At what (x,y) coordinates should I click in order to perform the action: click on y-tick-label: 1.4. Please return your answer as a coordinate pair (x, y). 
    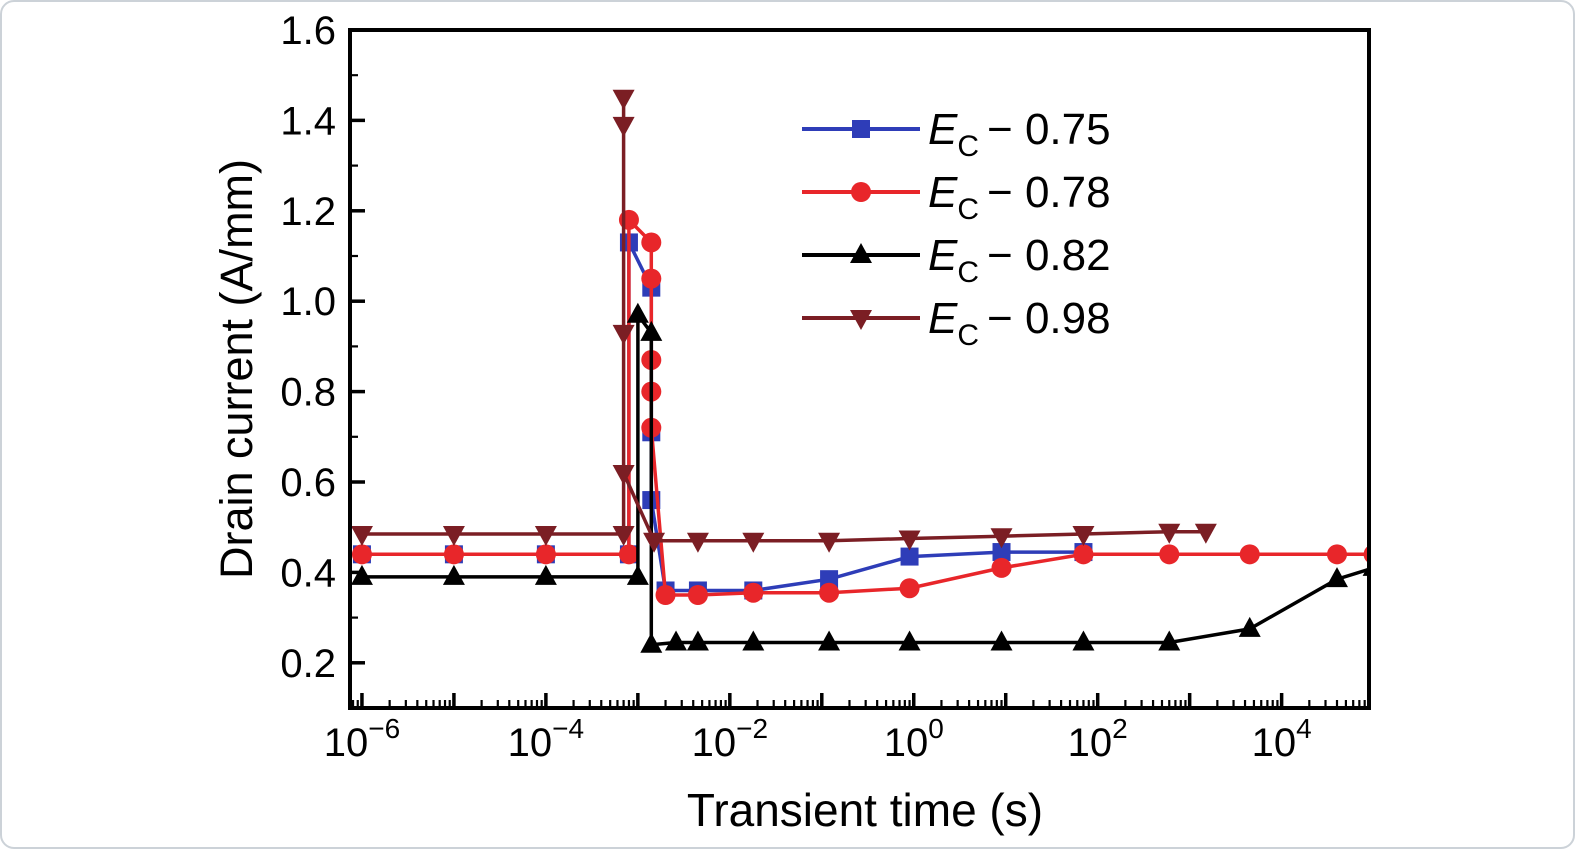
    Looking at the image, I should click on (308, 121).